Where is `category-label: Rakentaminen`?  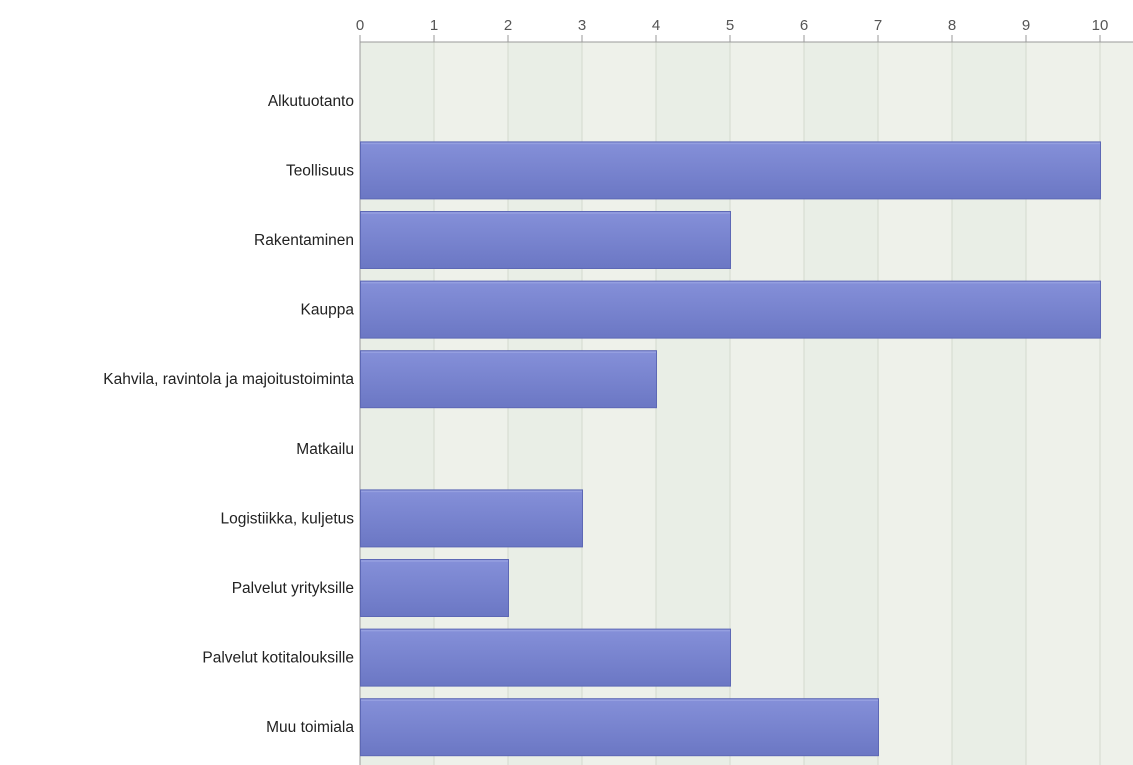
category-label: Rakentaminen is located at coordinates (304, 240).